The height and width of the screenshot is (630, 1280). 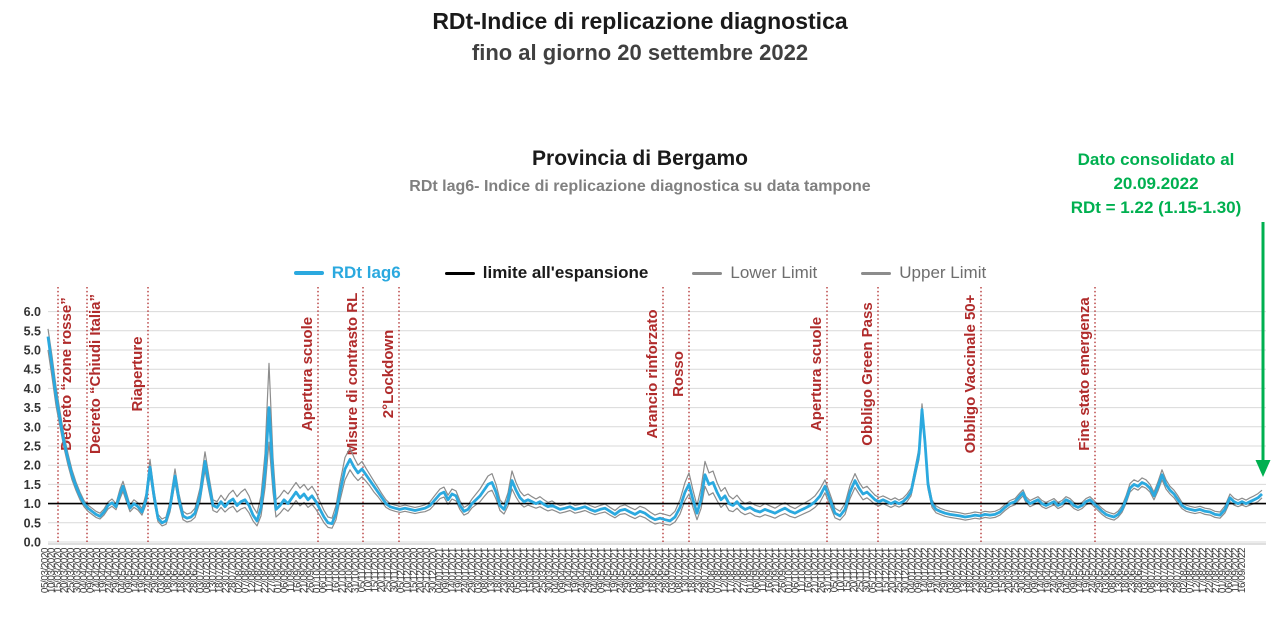 What do you see at coordinates (446, 570) in the screenshot?
I see `x-tick-label: 09/01/2021` at bounding box center [446, 570].